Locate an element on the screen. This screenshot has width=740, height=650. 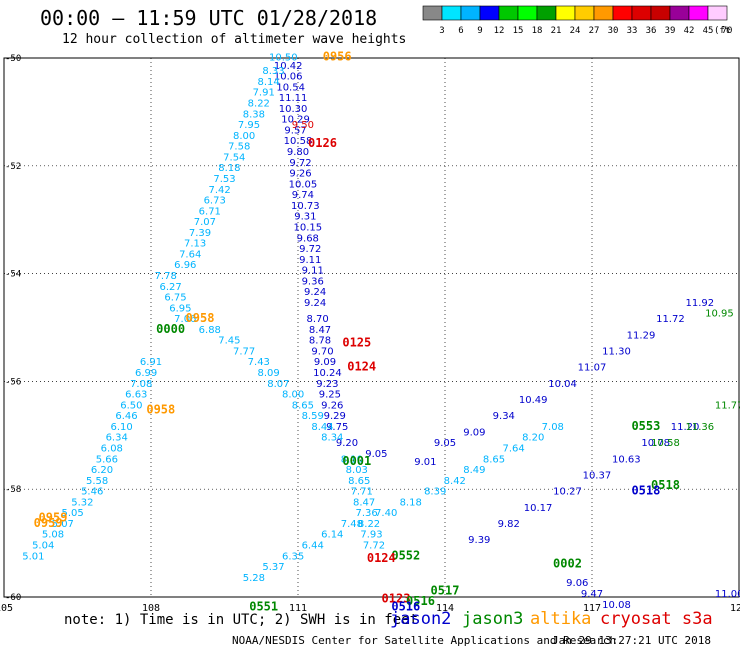
data-point-jason2: 9.23 is located at coordinates (327, 384).